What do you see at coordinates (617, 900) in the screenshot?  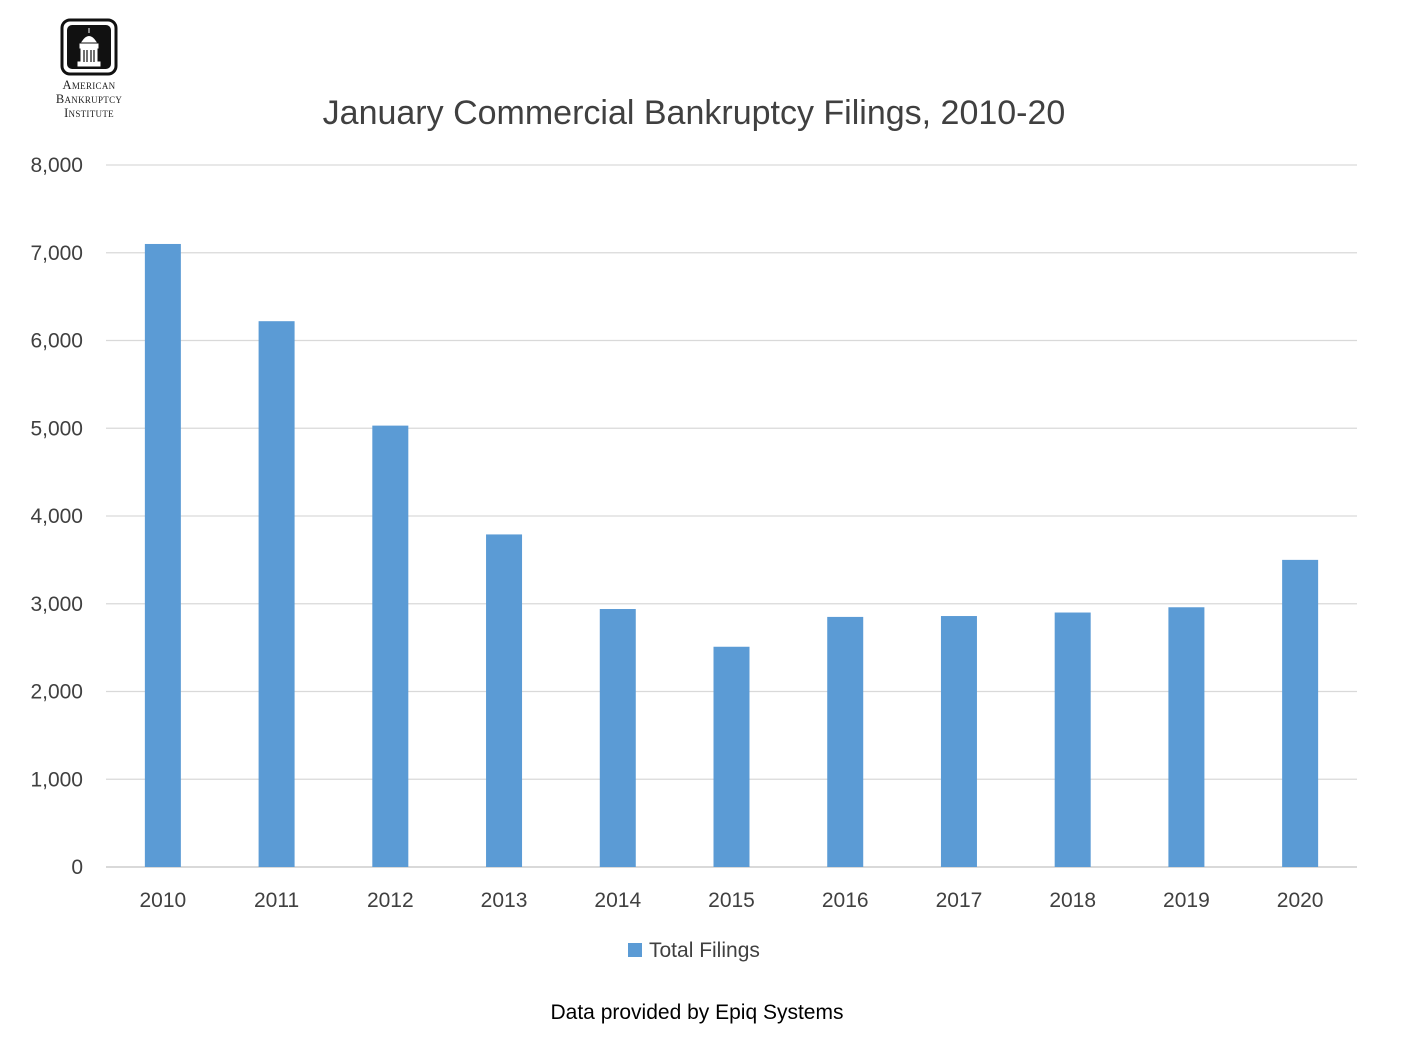 I see `x-tick-label: 2014` at bounding box center [617, 900].